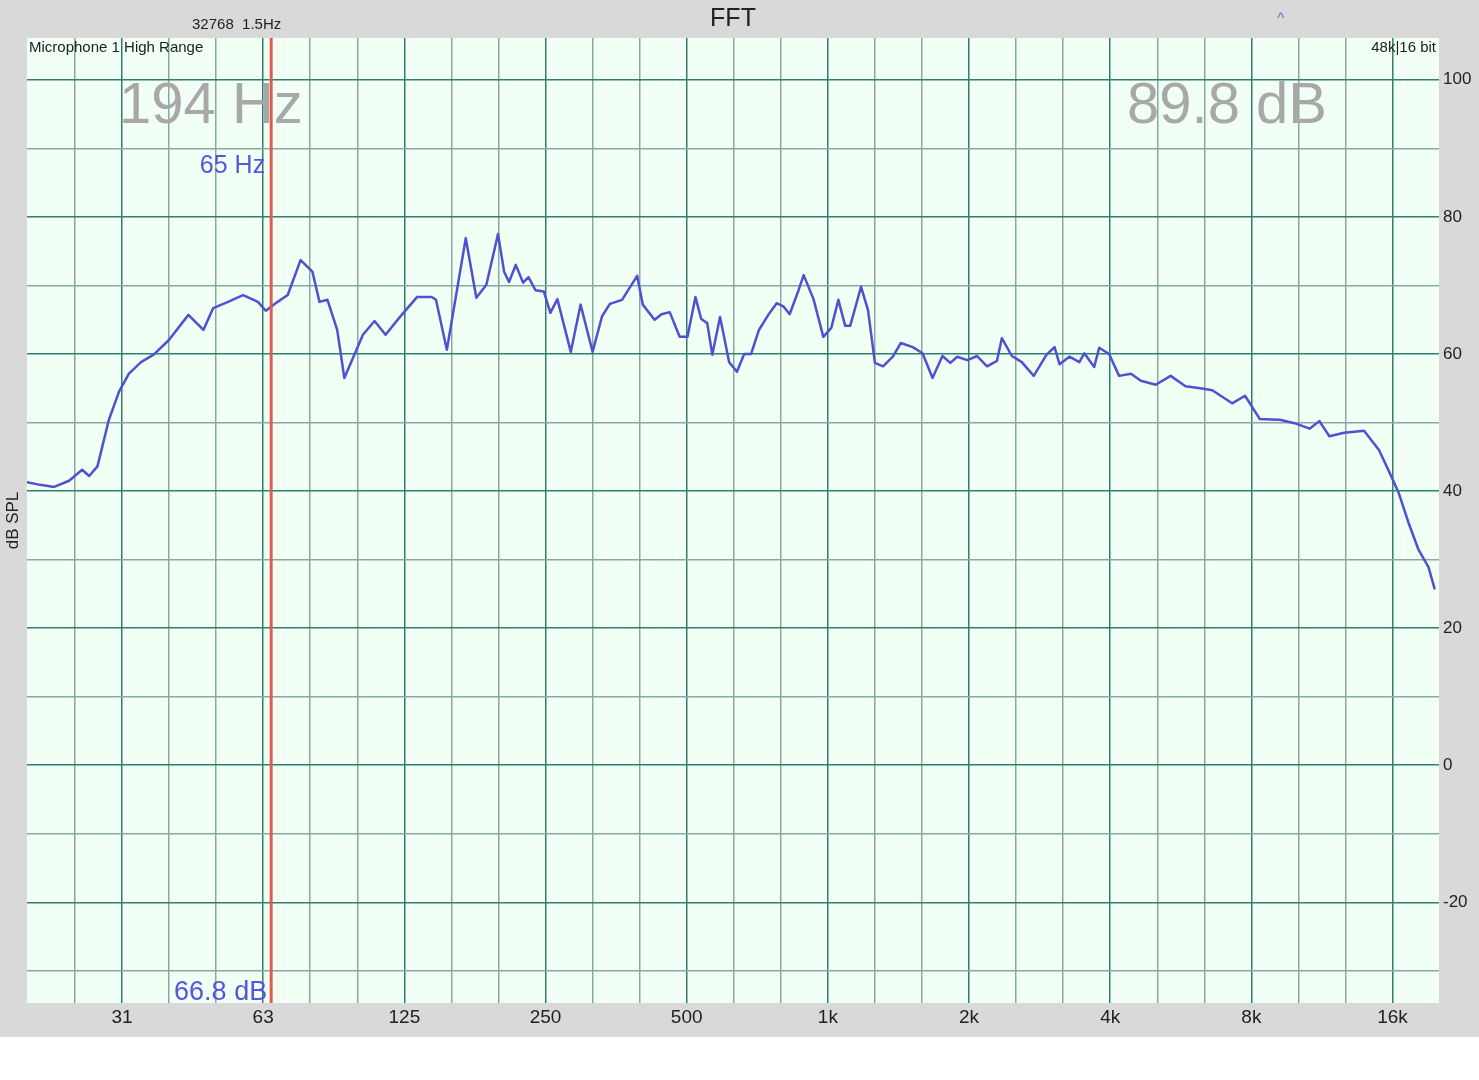 This screenshot has width=1479, height=1080. Describe the element at coordinates (263, 1016) in the screenshot. I see `x-tick-label: 63` at that location.